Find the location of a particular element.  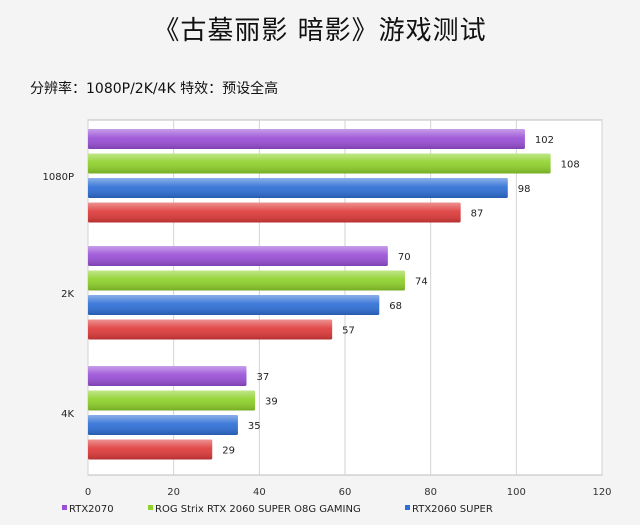

data-label: 35 is located at coordinates (254, 426).